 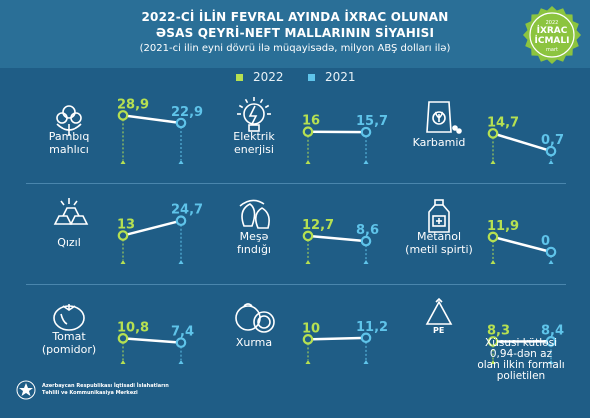 I want to click on value-label-2021-4: 8,6, so click(x=367, y=230).